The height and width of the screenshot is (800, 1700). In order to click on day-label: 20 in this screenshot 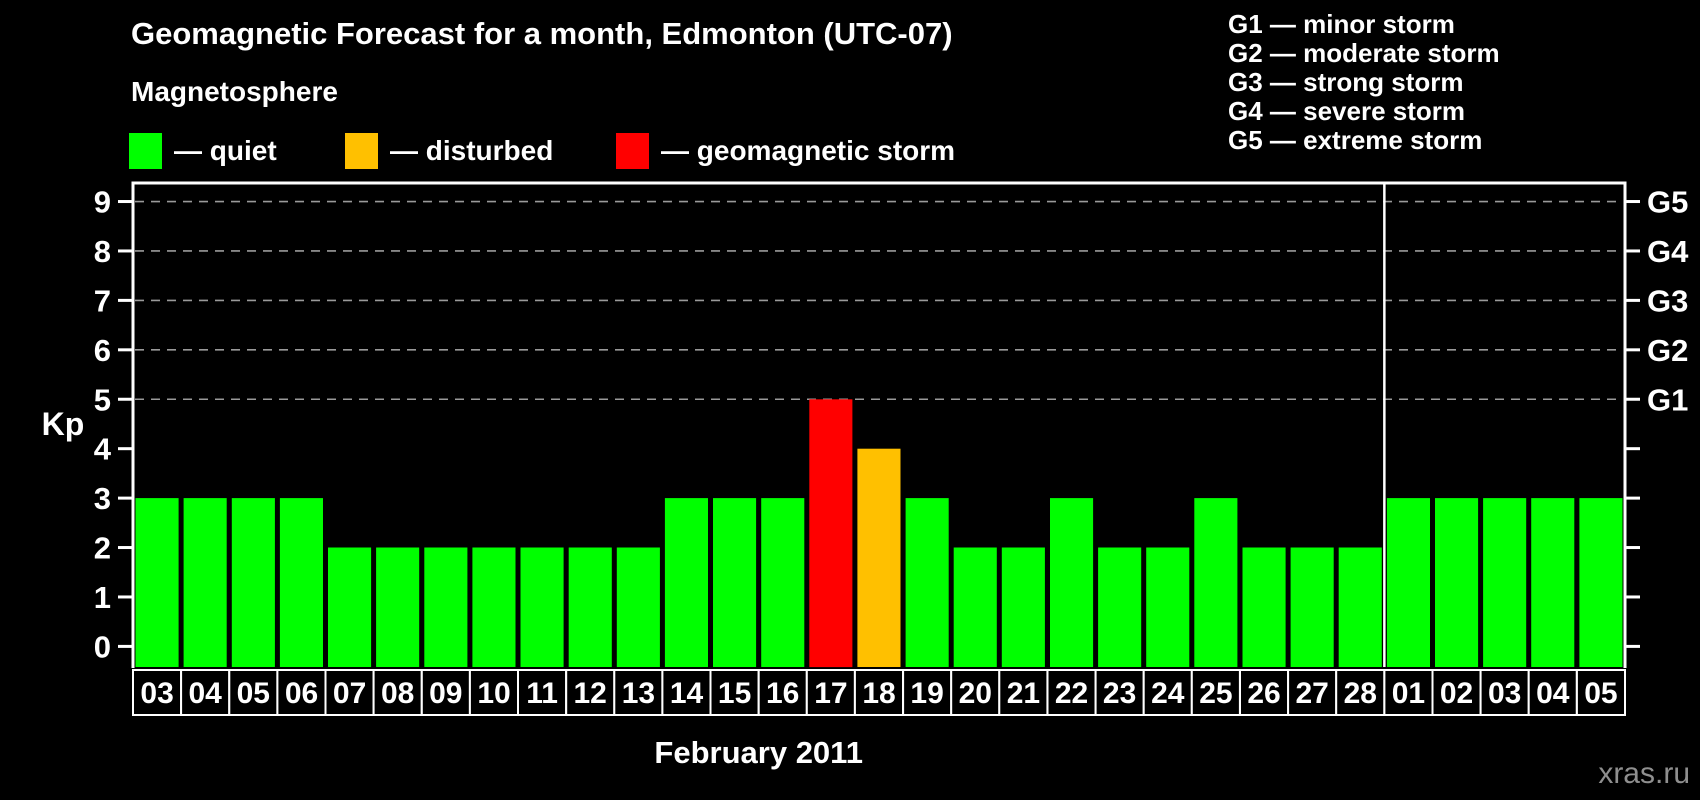, I will do `click(975, 693)`.